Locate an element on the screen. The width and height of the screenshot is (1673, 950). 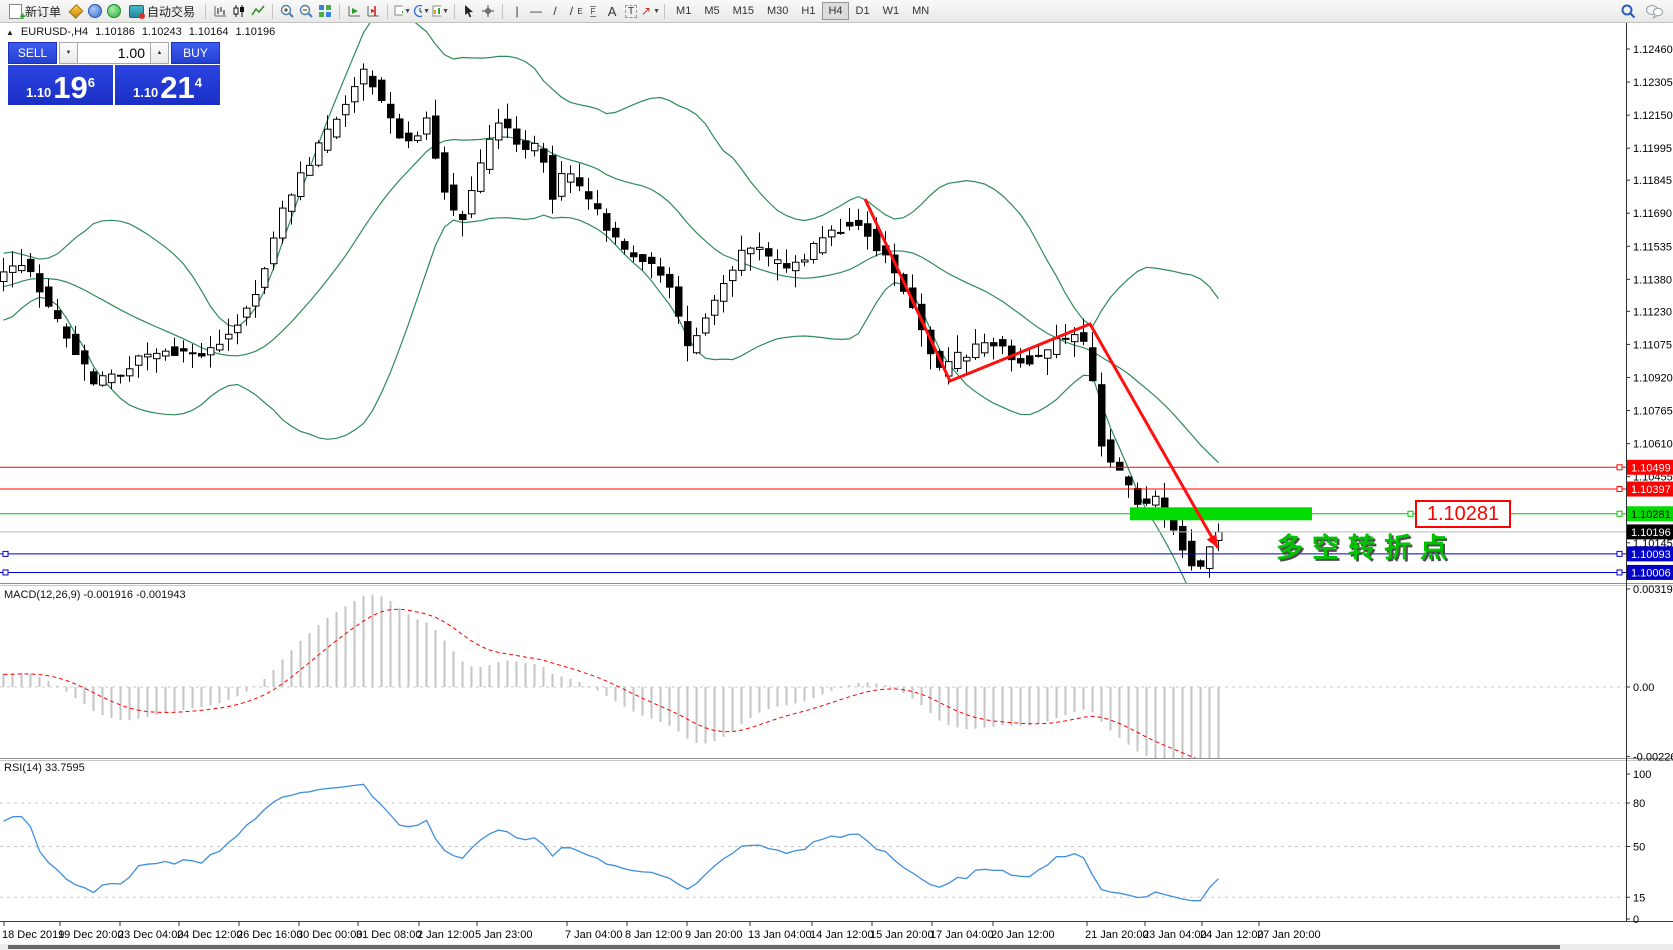
market-watch-button is located at coordinates (76, 11).